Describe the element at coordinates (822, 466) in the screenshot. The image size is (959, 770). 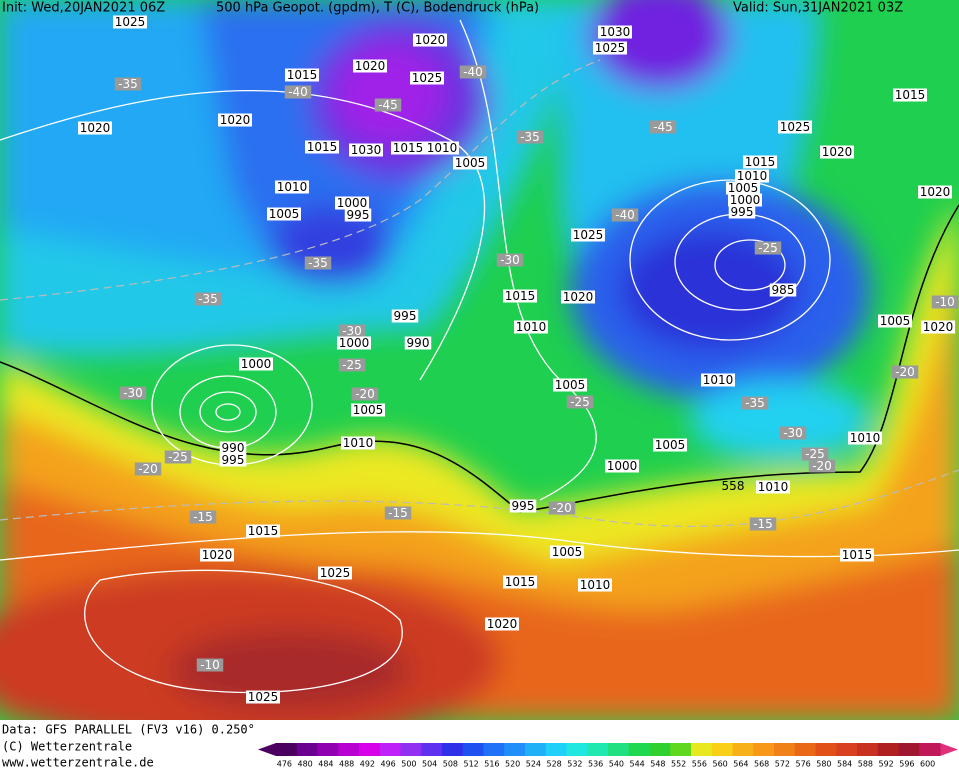
I see `temperature-label: -20` at that location.